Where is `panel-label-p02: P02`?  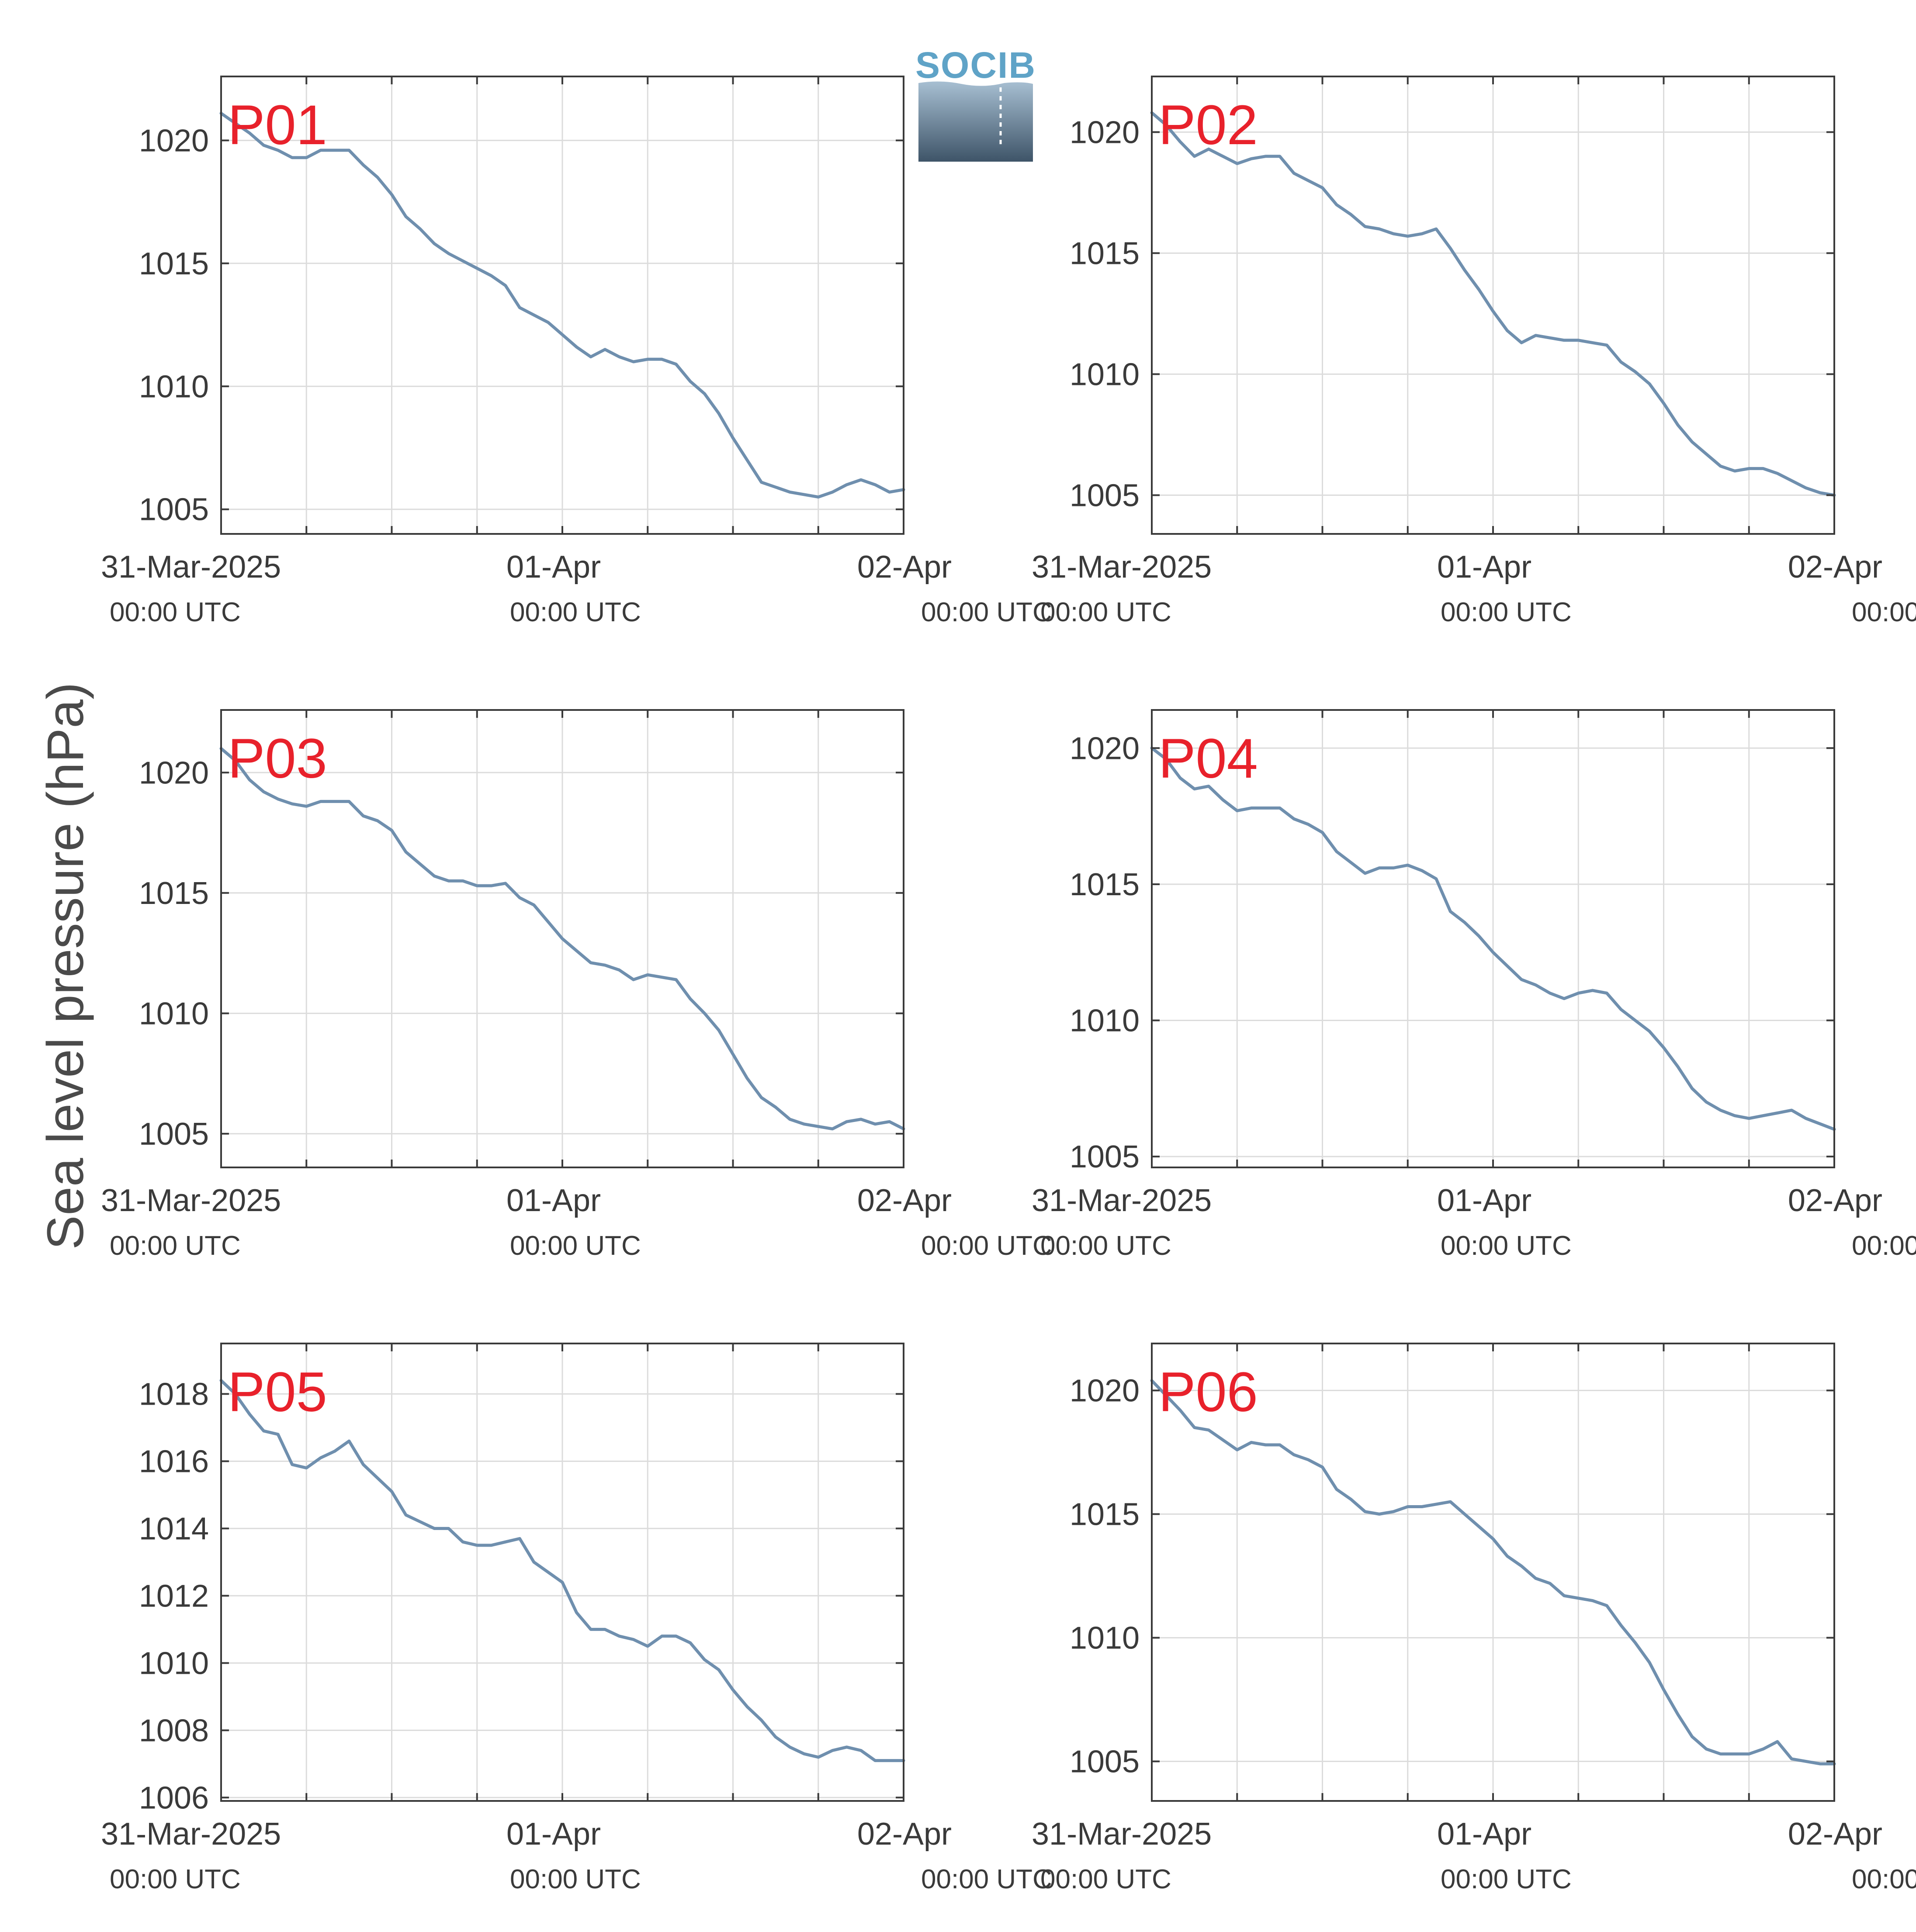
panel-label-p02: P02 is located at coordinates (1208, 125).